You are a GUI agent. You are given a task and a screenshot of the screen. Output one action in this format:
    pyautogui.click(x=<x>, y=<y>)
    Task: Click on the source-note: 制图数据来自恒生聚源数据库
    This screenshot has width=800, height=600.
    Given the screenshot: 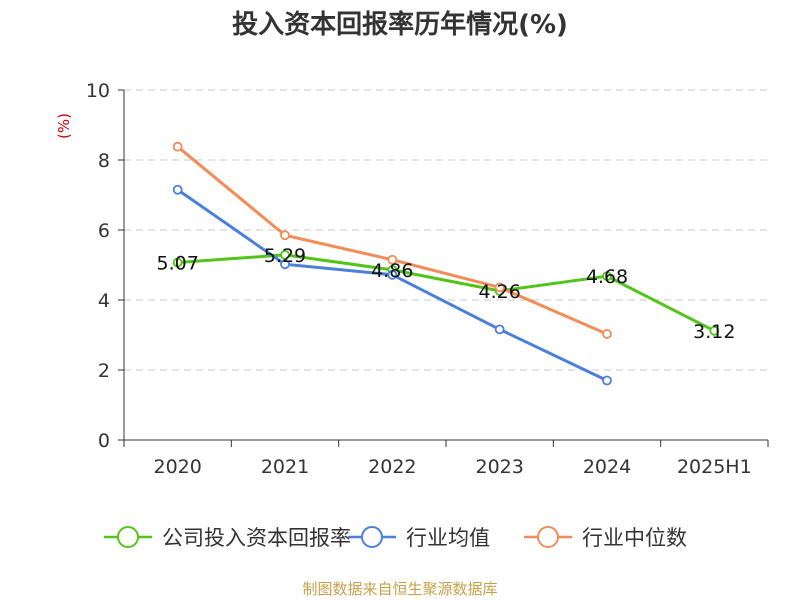 What is the action you would take?
    pyautogui.click(x=400, y=589)
    